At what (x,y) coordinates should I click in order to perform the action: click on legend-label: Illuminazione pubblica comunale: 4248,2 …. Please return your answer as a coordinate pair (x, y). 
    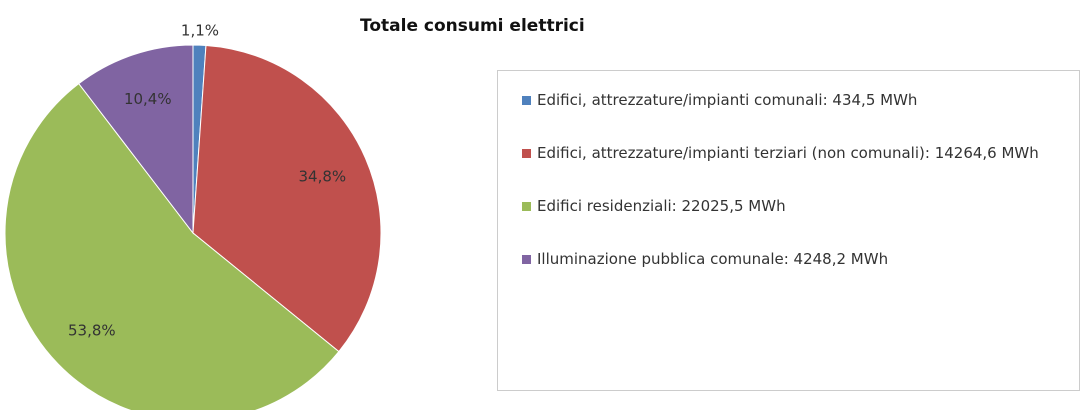
    Looking at the image, I should click on (713, 259).